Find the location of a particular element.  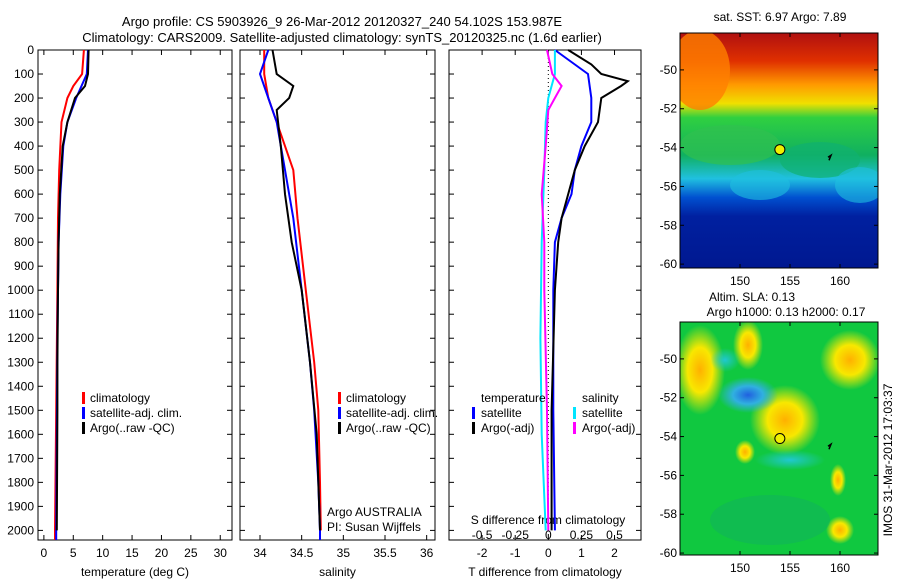

series-line-satellite-adj-clim- is located at coordinates (289, 294).